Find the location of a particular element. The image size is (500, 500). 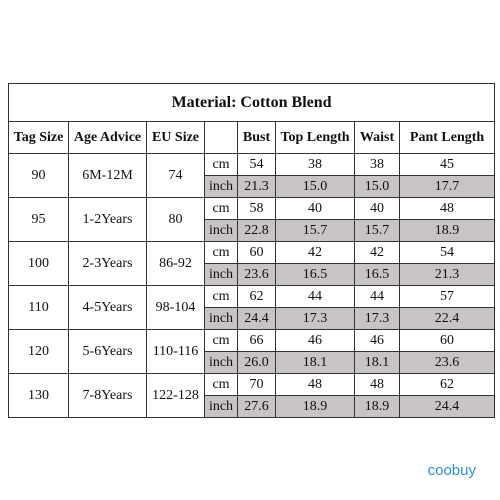

table-row-cm: 95 1-2Years 80 cm 58 40 40 48 is located at coordinates (252, 219).